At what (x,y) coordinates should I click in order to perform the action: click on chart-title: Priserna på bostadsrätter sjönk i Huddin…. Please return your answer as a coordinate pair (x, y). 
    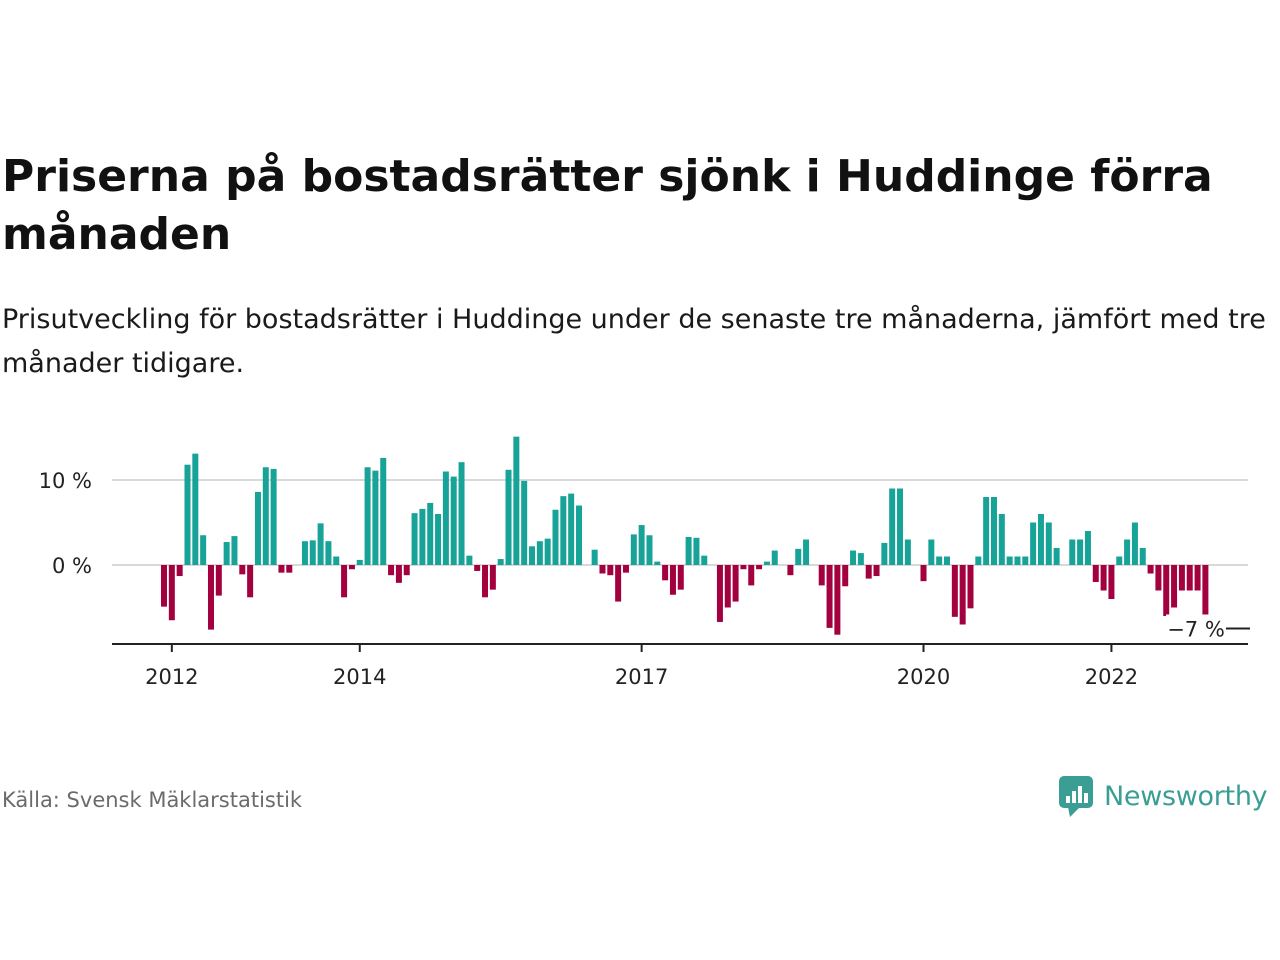
    Looking at the image, I should click on (607, 205).